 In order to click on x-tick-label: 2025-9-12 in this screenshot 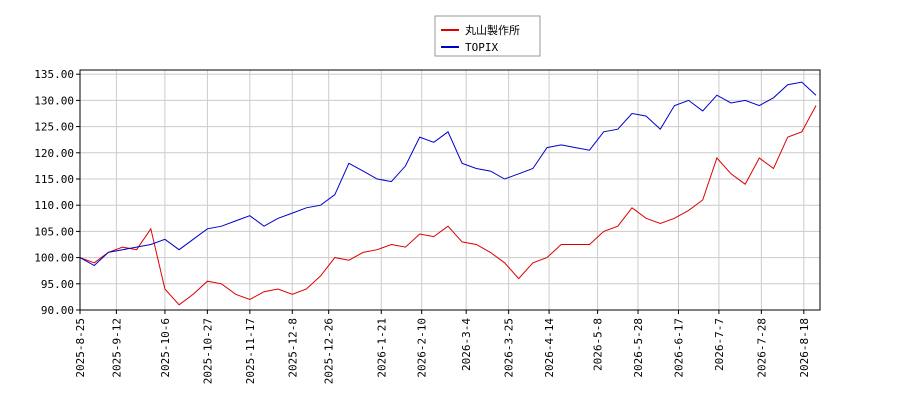, I will do `click(116, 348)`.